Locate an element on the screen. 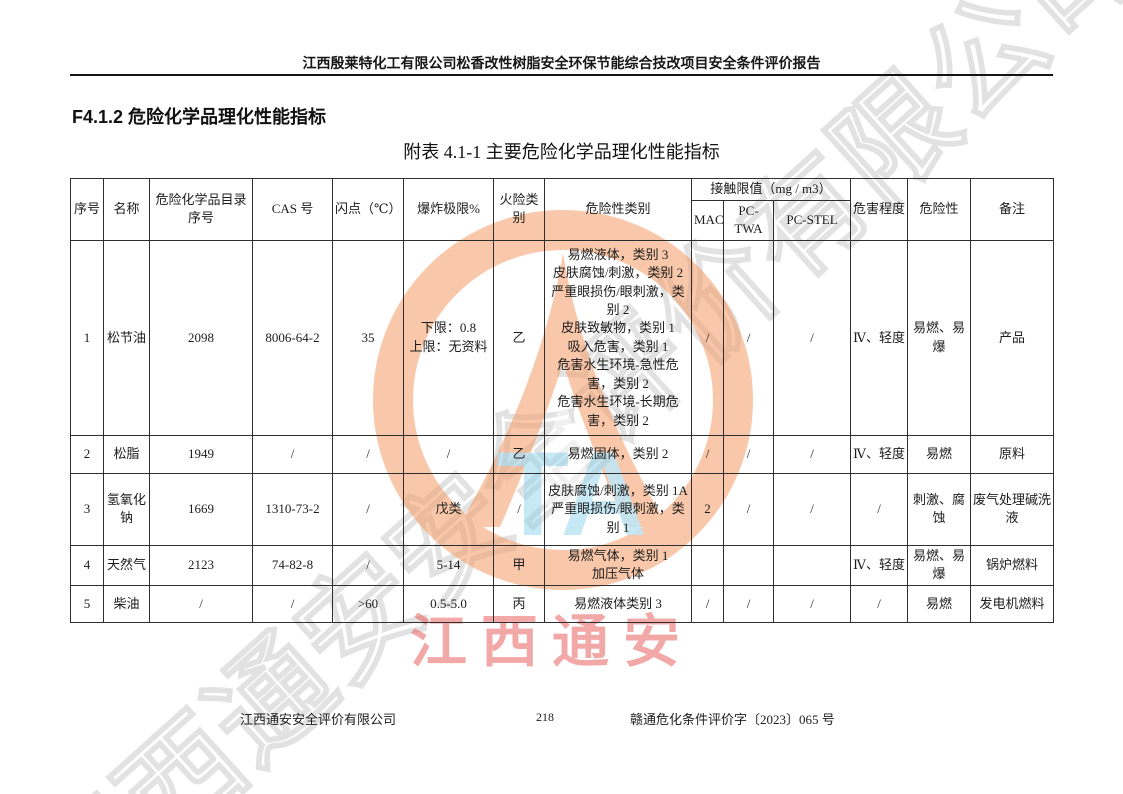 The width and height of the screenshot is (1123, 794). col-header-name: 名称 is located at coordinates (126, 209).